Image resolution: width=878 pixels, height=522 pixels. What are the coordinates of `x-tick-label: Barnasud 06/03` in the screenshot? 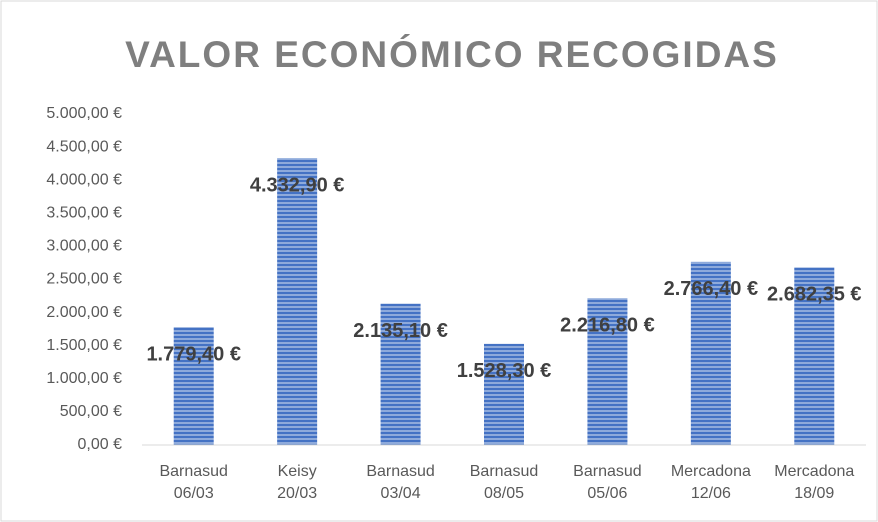 It's located at (193, 482).